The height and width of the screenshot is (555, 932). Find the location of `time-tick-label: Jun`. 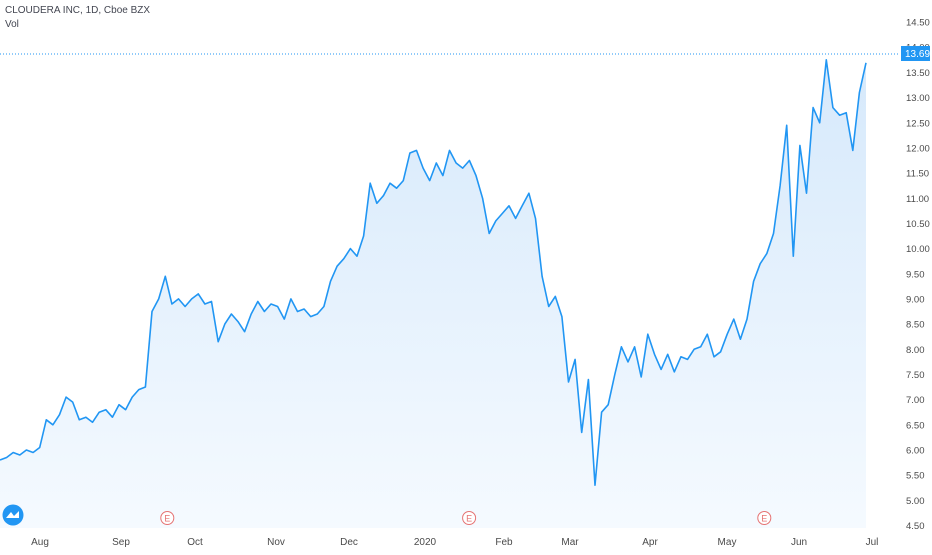

time-tick-label: Jun is located at coordinates (799, 542).